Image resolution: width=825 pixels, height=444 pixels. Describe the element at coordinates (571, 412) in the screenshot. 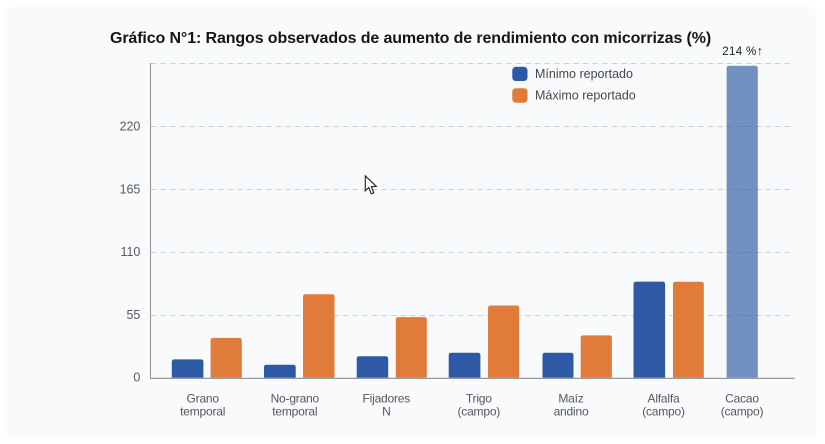

I see `svg-text: andino` at that location.